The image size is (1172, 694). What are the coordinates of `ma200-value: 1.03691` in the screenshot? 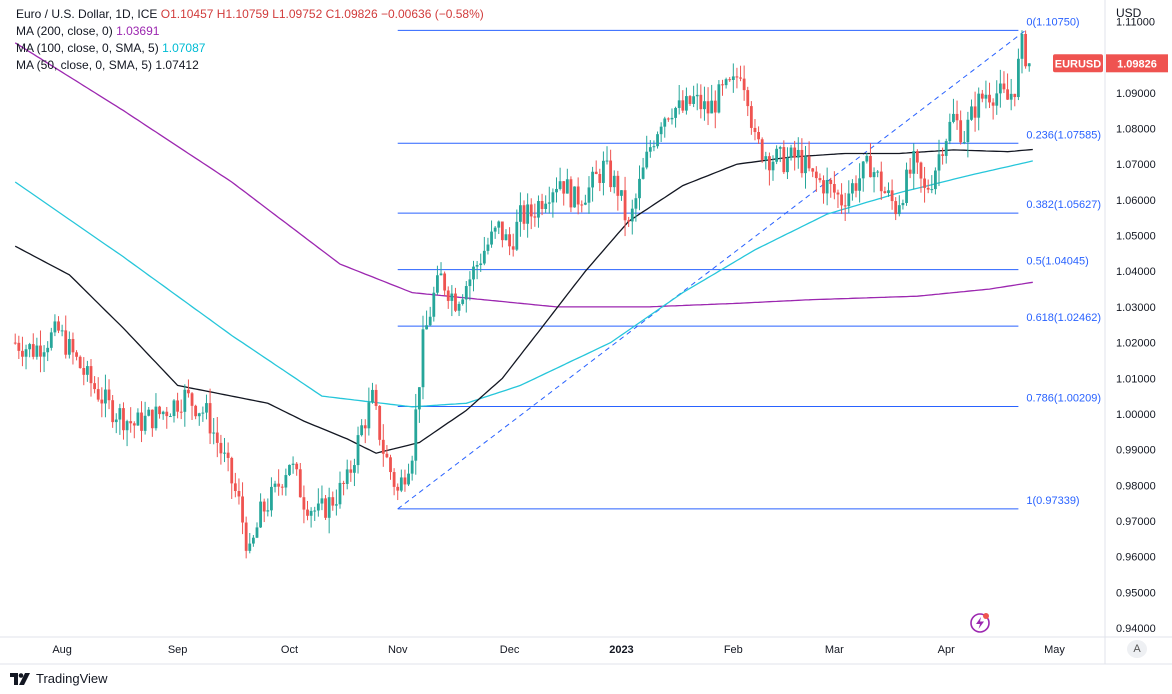 It's located at (138, 31).